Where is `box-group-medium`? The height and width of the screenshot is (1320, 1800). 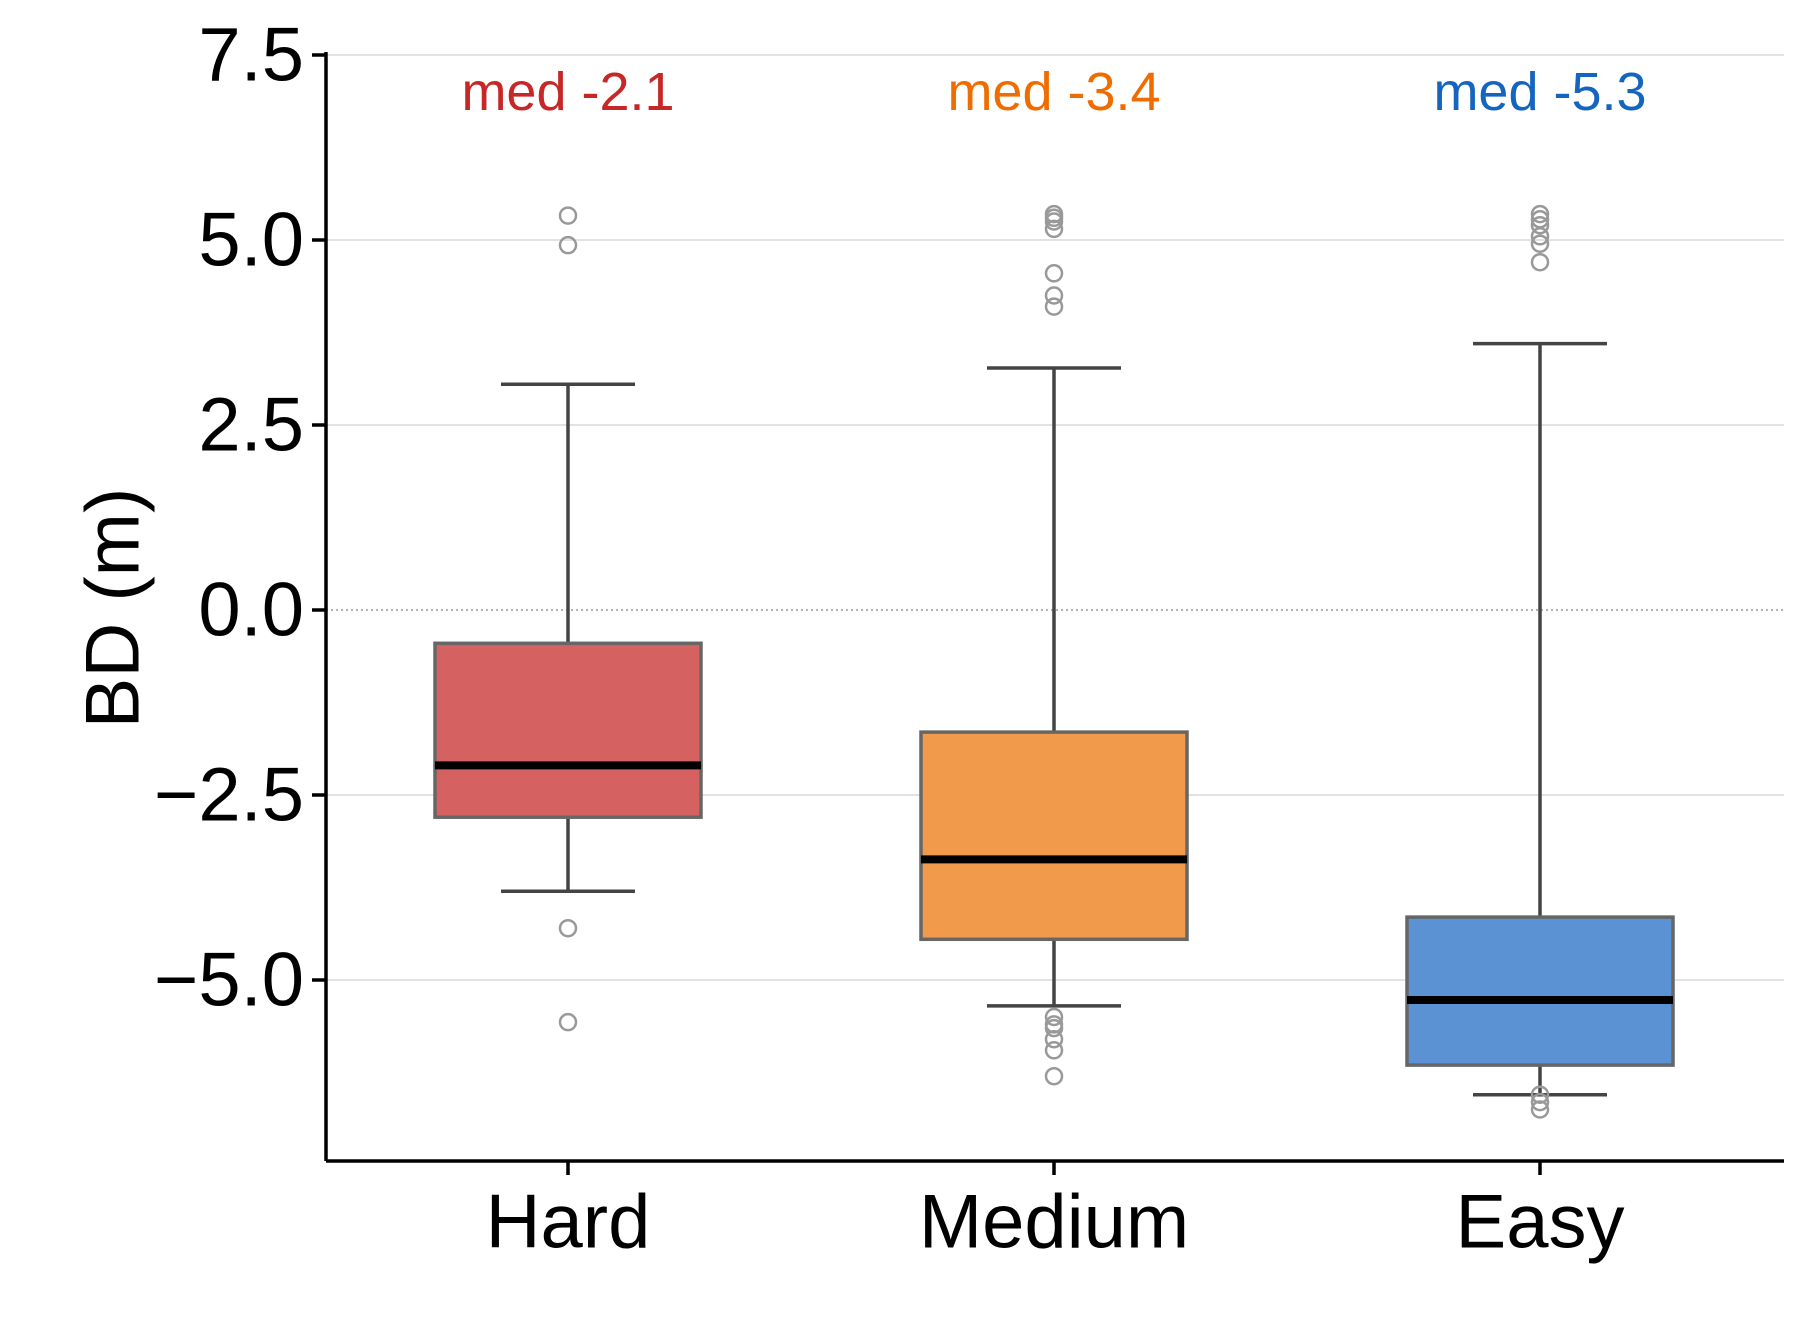
box-group-medium is located at coordinates (1054, 645).